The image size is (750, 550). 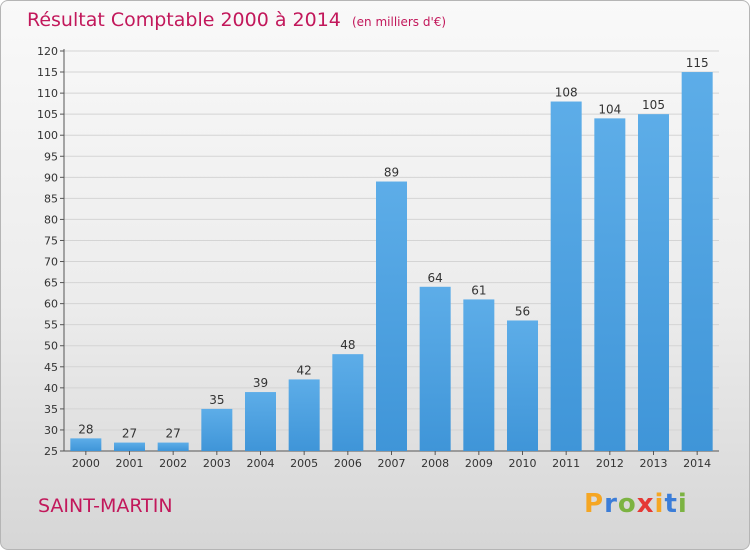 What do you see at coordinates (347, 345) in the screenshot?
I see `data-label: 48` at bounding box center [347, 345].